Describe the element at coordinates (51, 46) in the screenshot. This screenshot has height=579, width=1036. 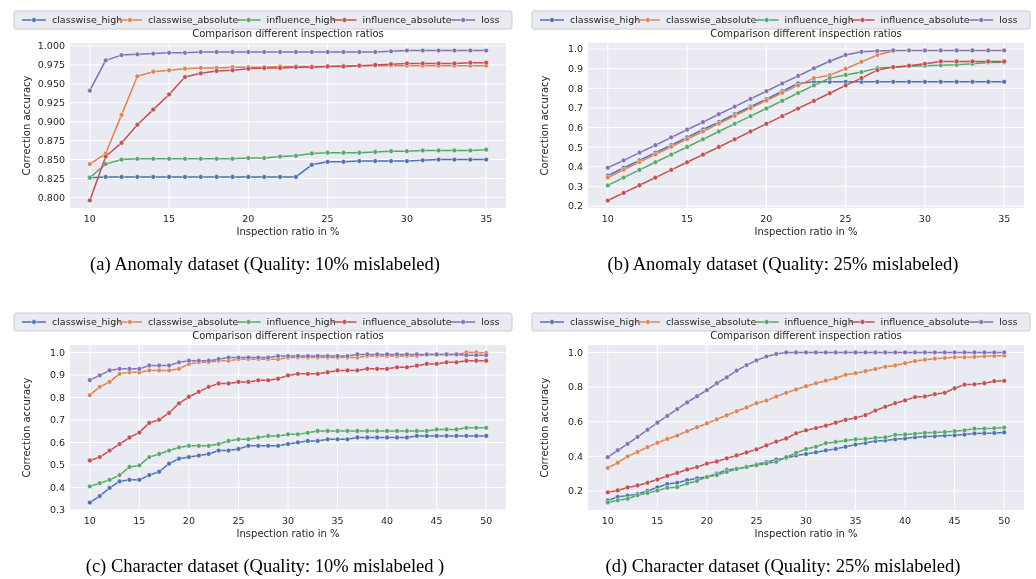
I see `y-tick-label: 1.000` at that location.